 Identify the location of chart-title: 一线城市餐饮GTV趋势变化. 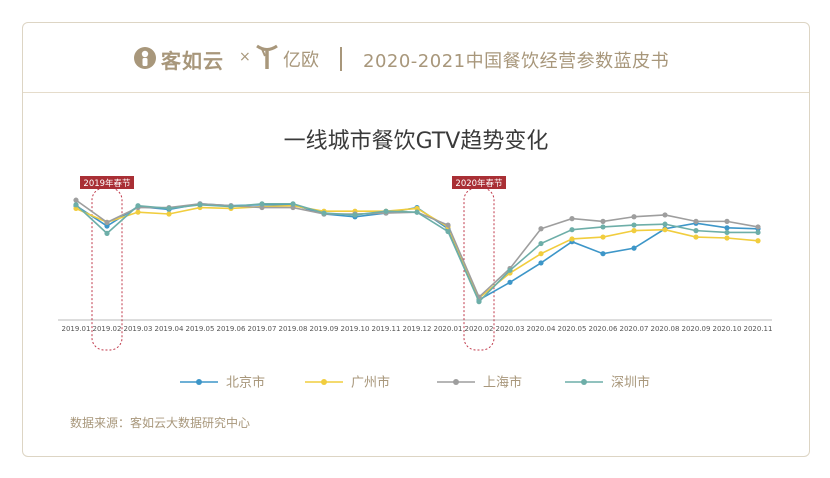
(416, 141).